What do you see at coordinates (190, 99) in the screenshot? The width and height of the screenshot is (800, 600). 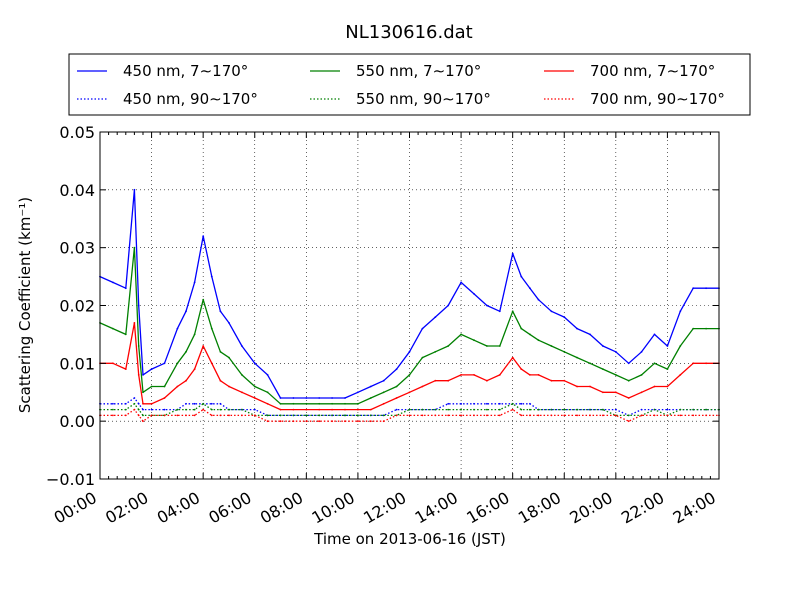 I see `legend-label: 450 nm, 90∼170°` at bounding box center [190, 99].